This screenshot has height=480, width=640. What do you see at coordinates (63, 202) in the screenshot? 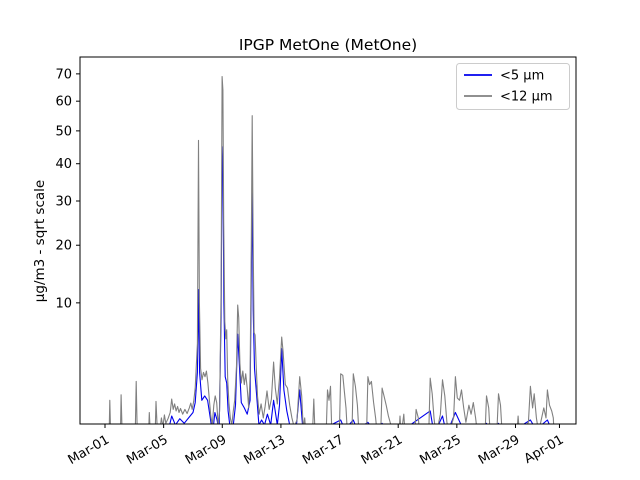
I see `y-tick-label: 30` at bounding box center [63, 202].